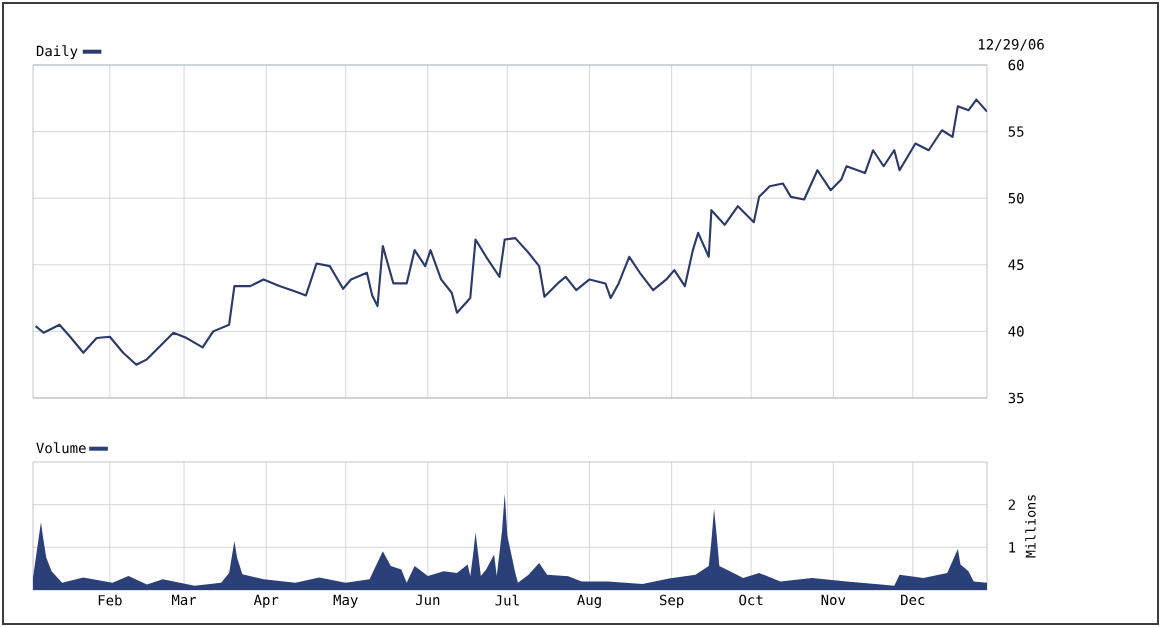  Describe the element at coordinates (1016, 131) in the screenshot. I see `y-tick-label: 55` at that location.